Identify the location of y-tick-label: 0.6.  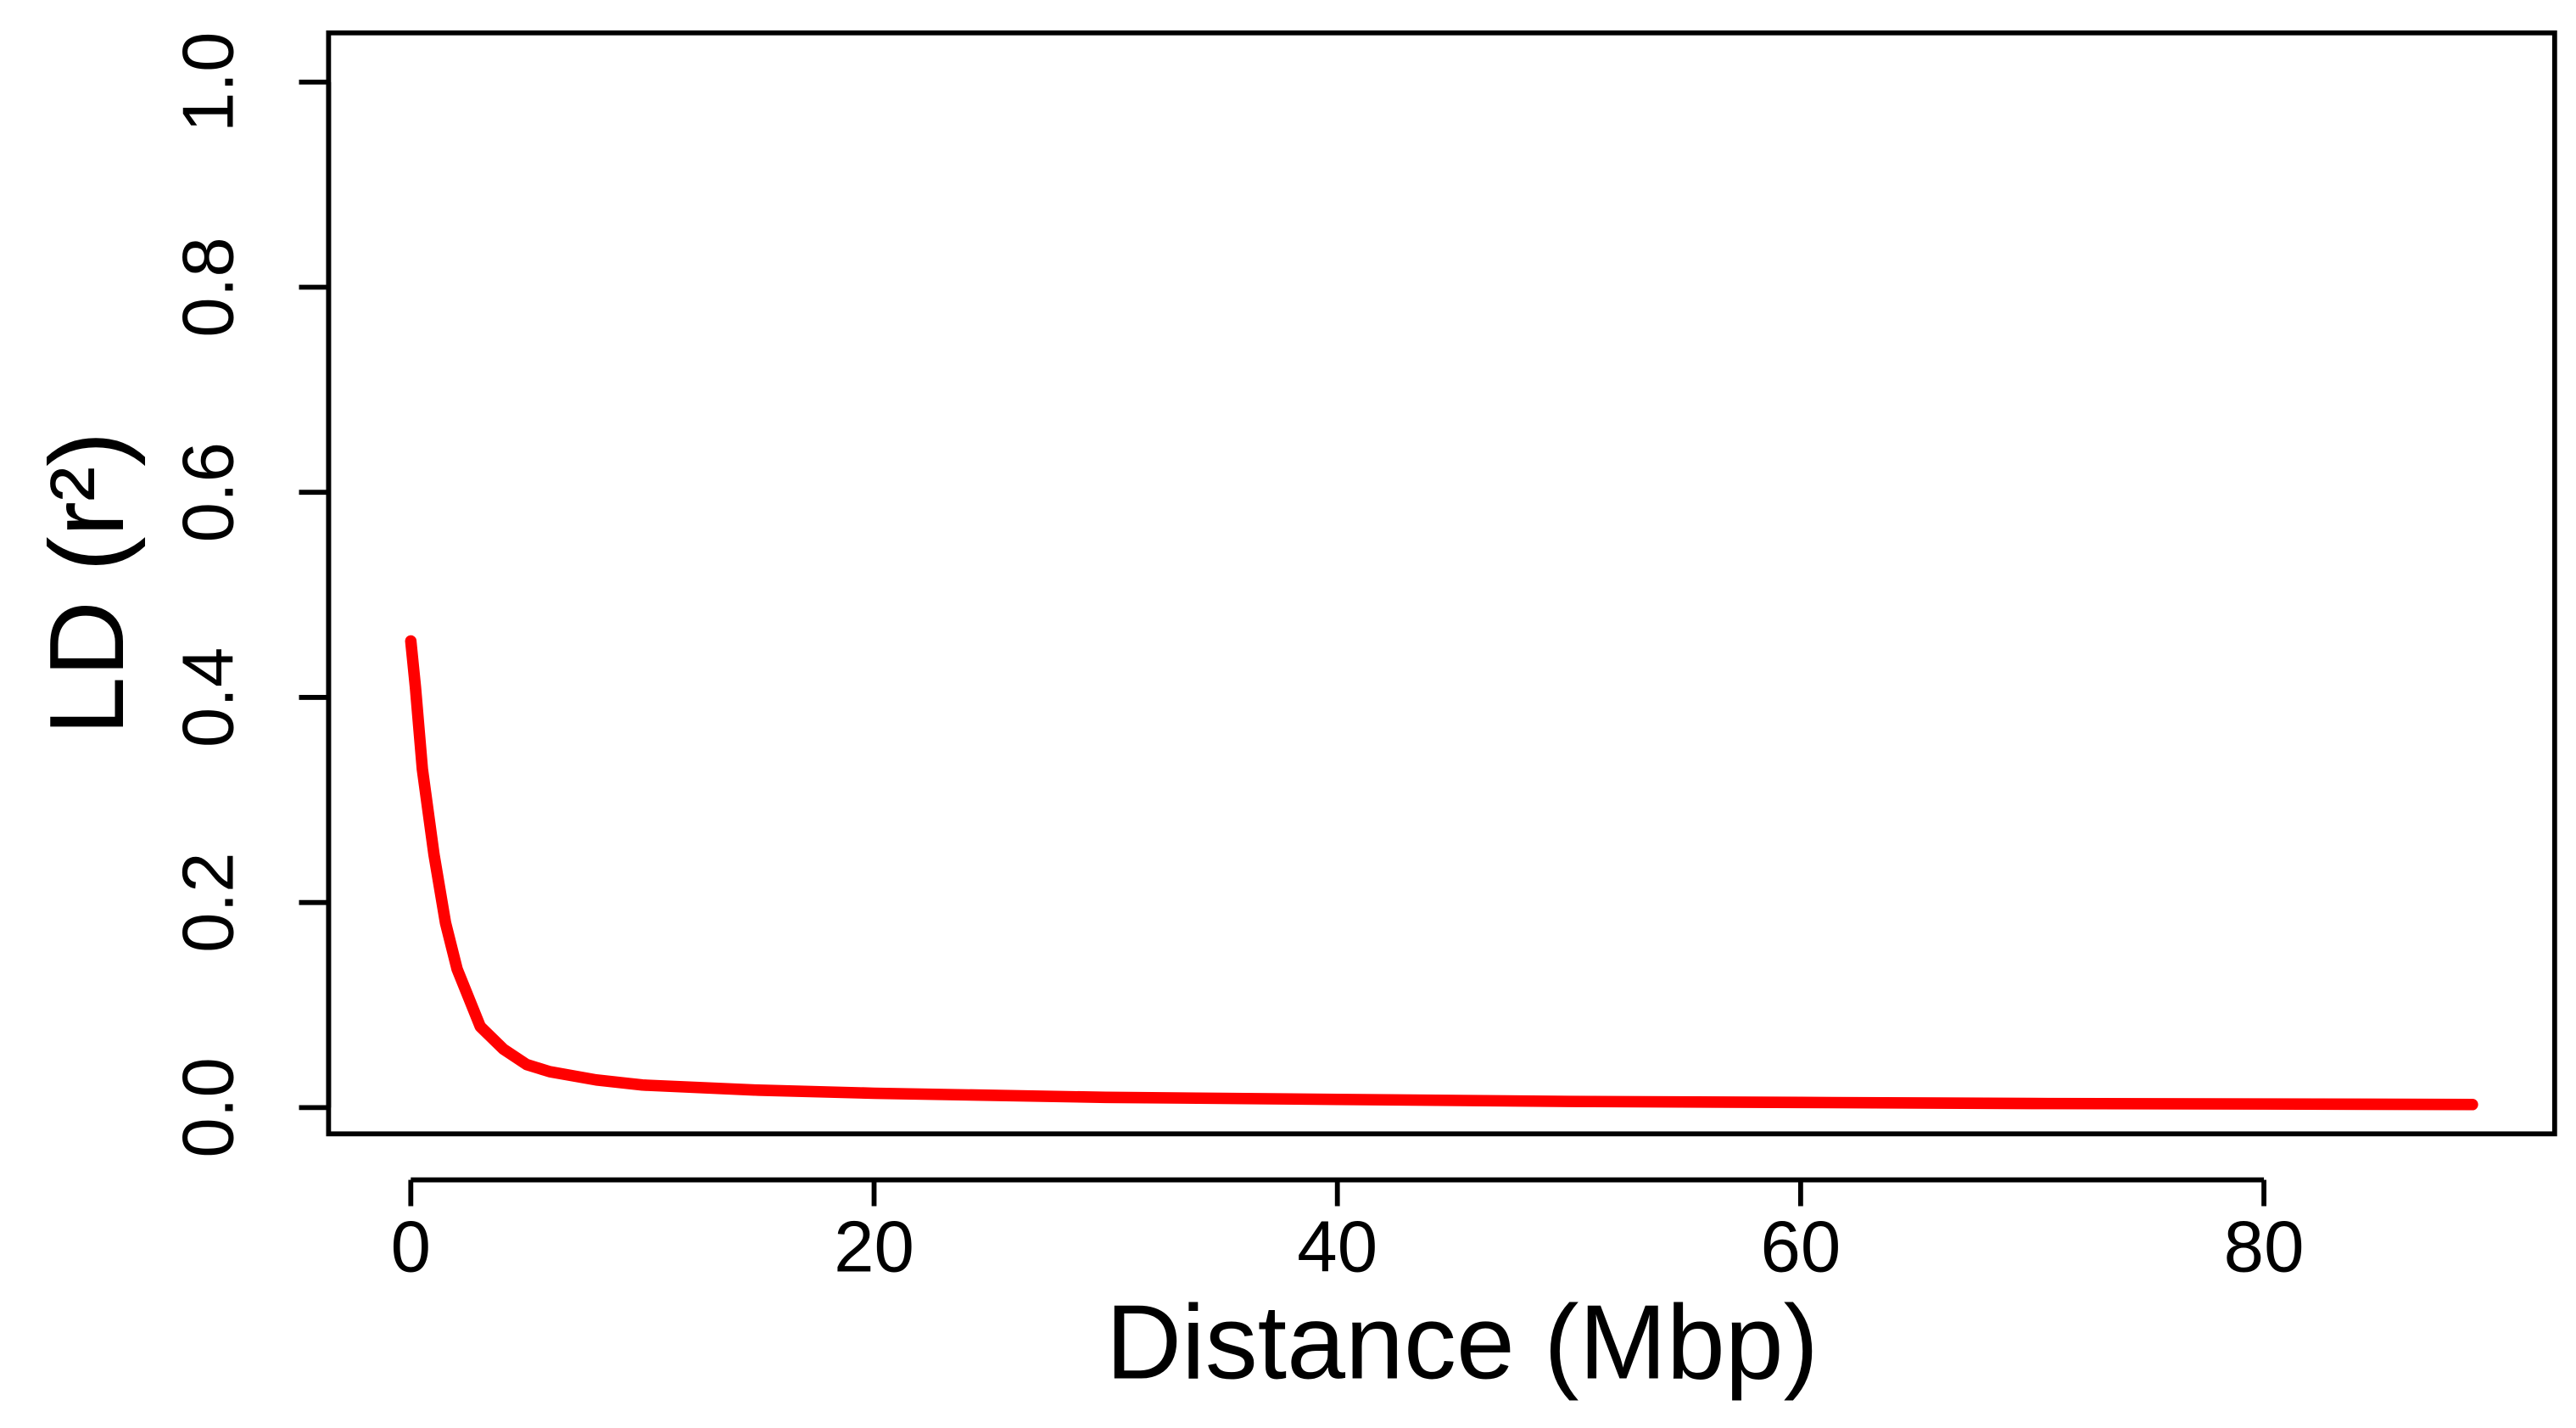
(208, 492).